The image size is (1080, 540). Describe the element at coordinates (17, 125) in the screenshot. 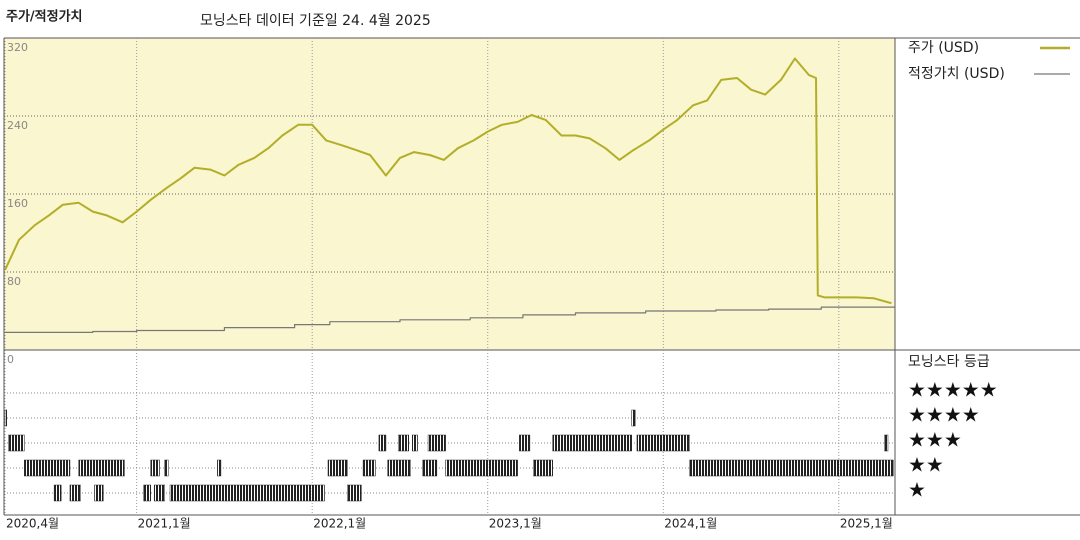

I see `y-tick-label: 240` at that location.